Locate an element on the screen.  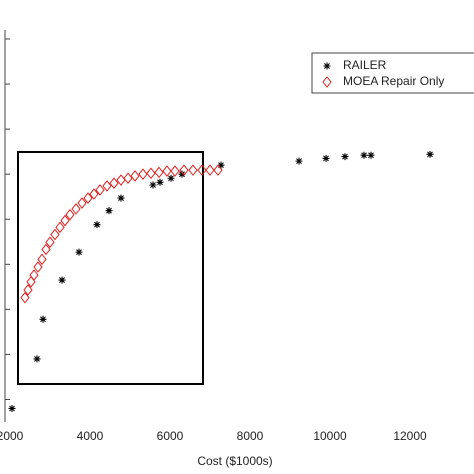
legend-box is located at coordinates (392, 73).